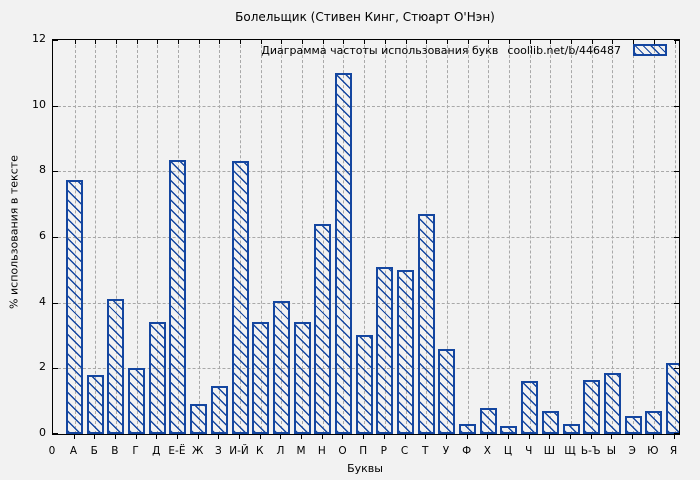 This screenshot has width=700, height=480. What do you see at coordinates (446, 451) in the screenshot?
I see `x-tick-label: У` at bounding box center [446, 451].